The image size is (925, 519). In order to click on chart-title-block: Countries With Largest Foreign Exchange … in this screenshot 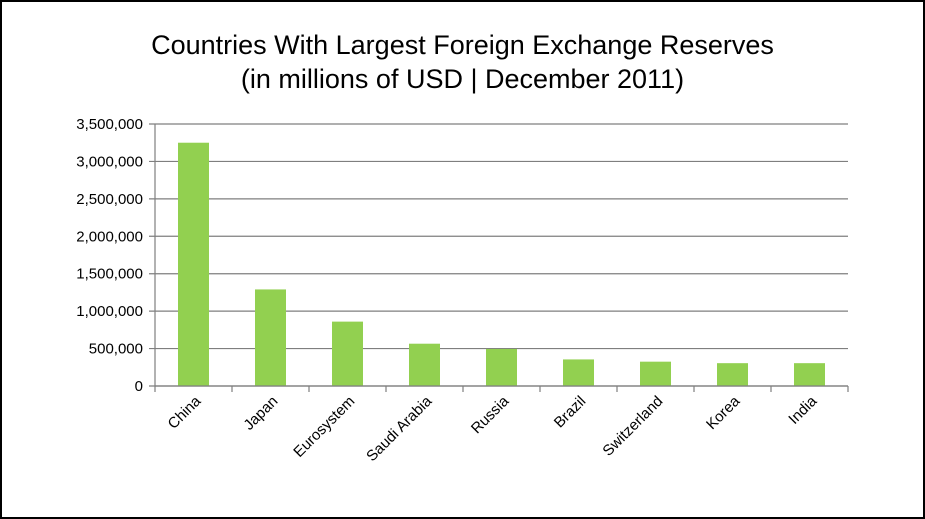, I will do `click(462, 62)`.